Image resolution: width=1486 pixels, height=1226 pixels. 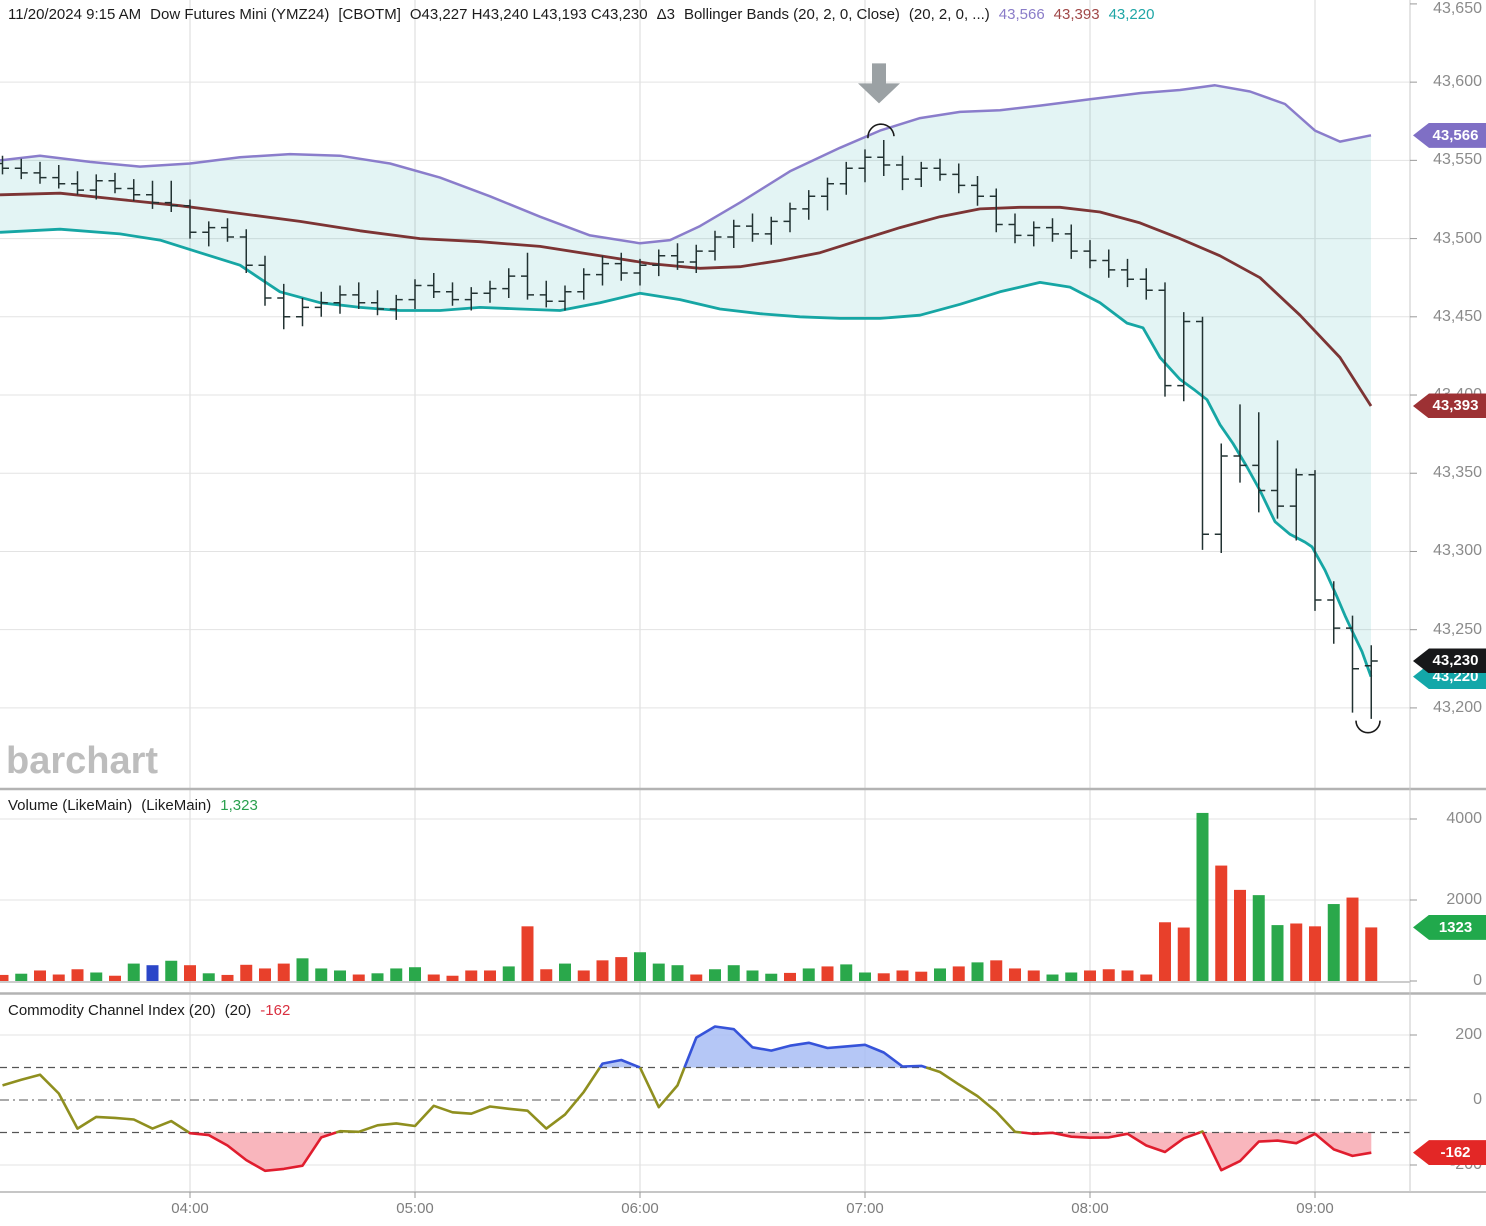 I want to click on down-arrow-icon, so click(x=879, y=83).